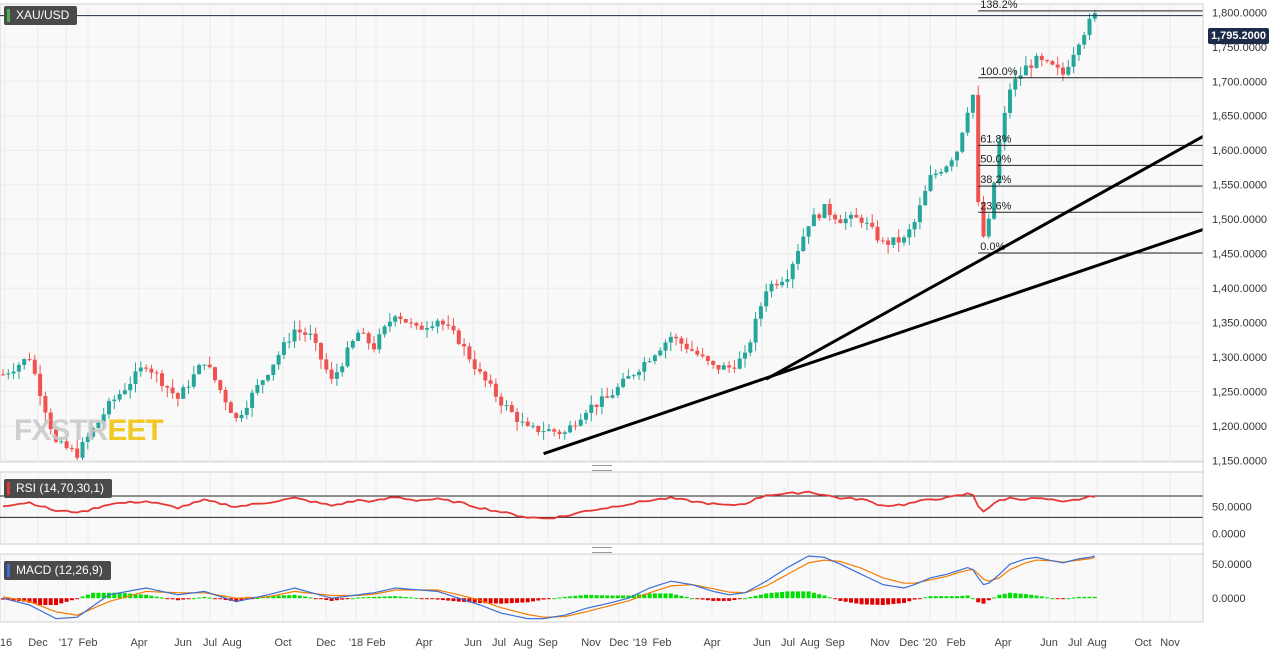  Describe the element at coordinates (41, 15) in the screenshot. I see `symbol-label: XAU/USD` at that location.